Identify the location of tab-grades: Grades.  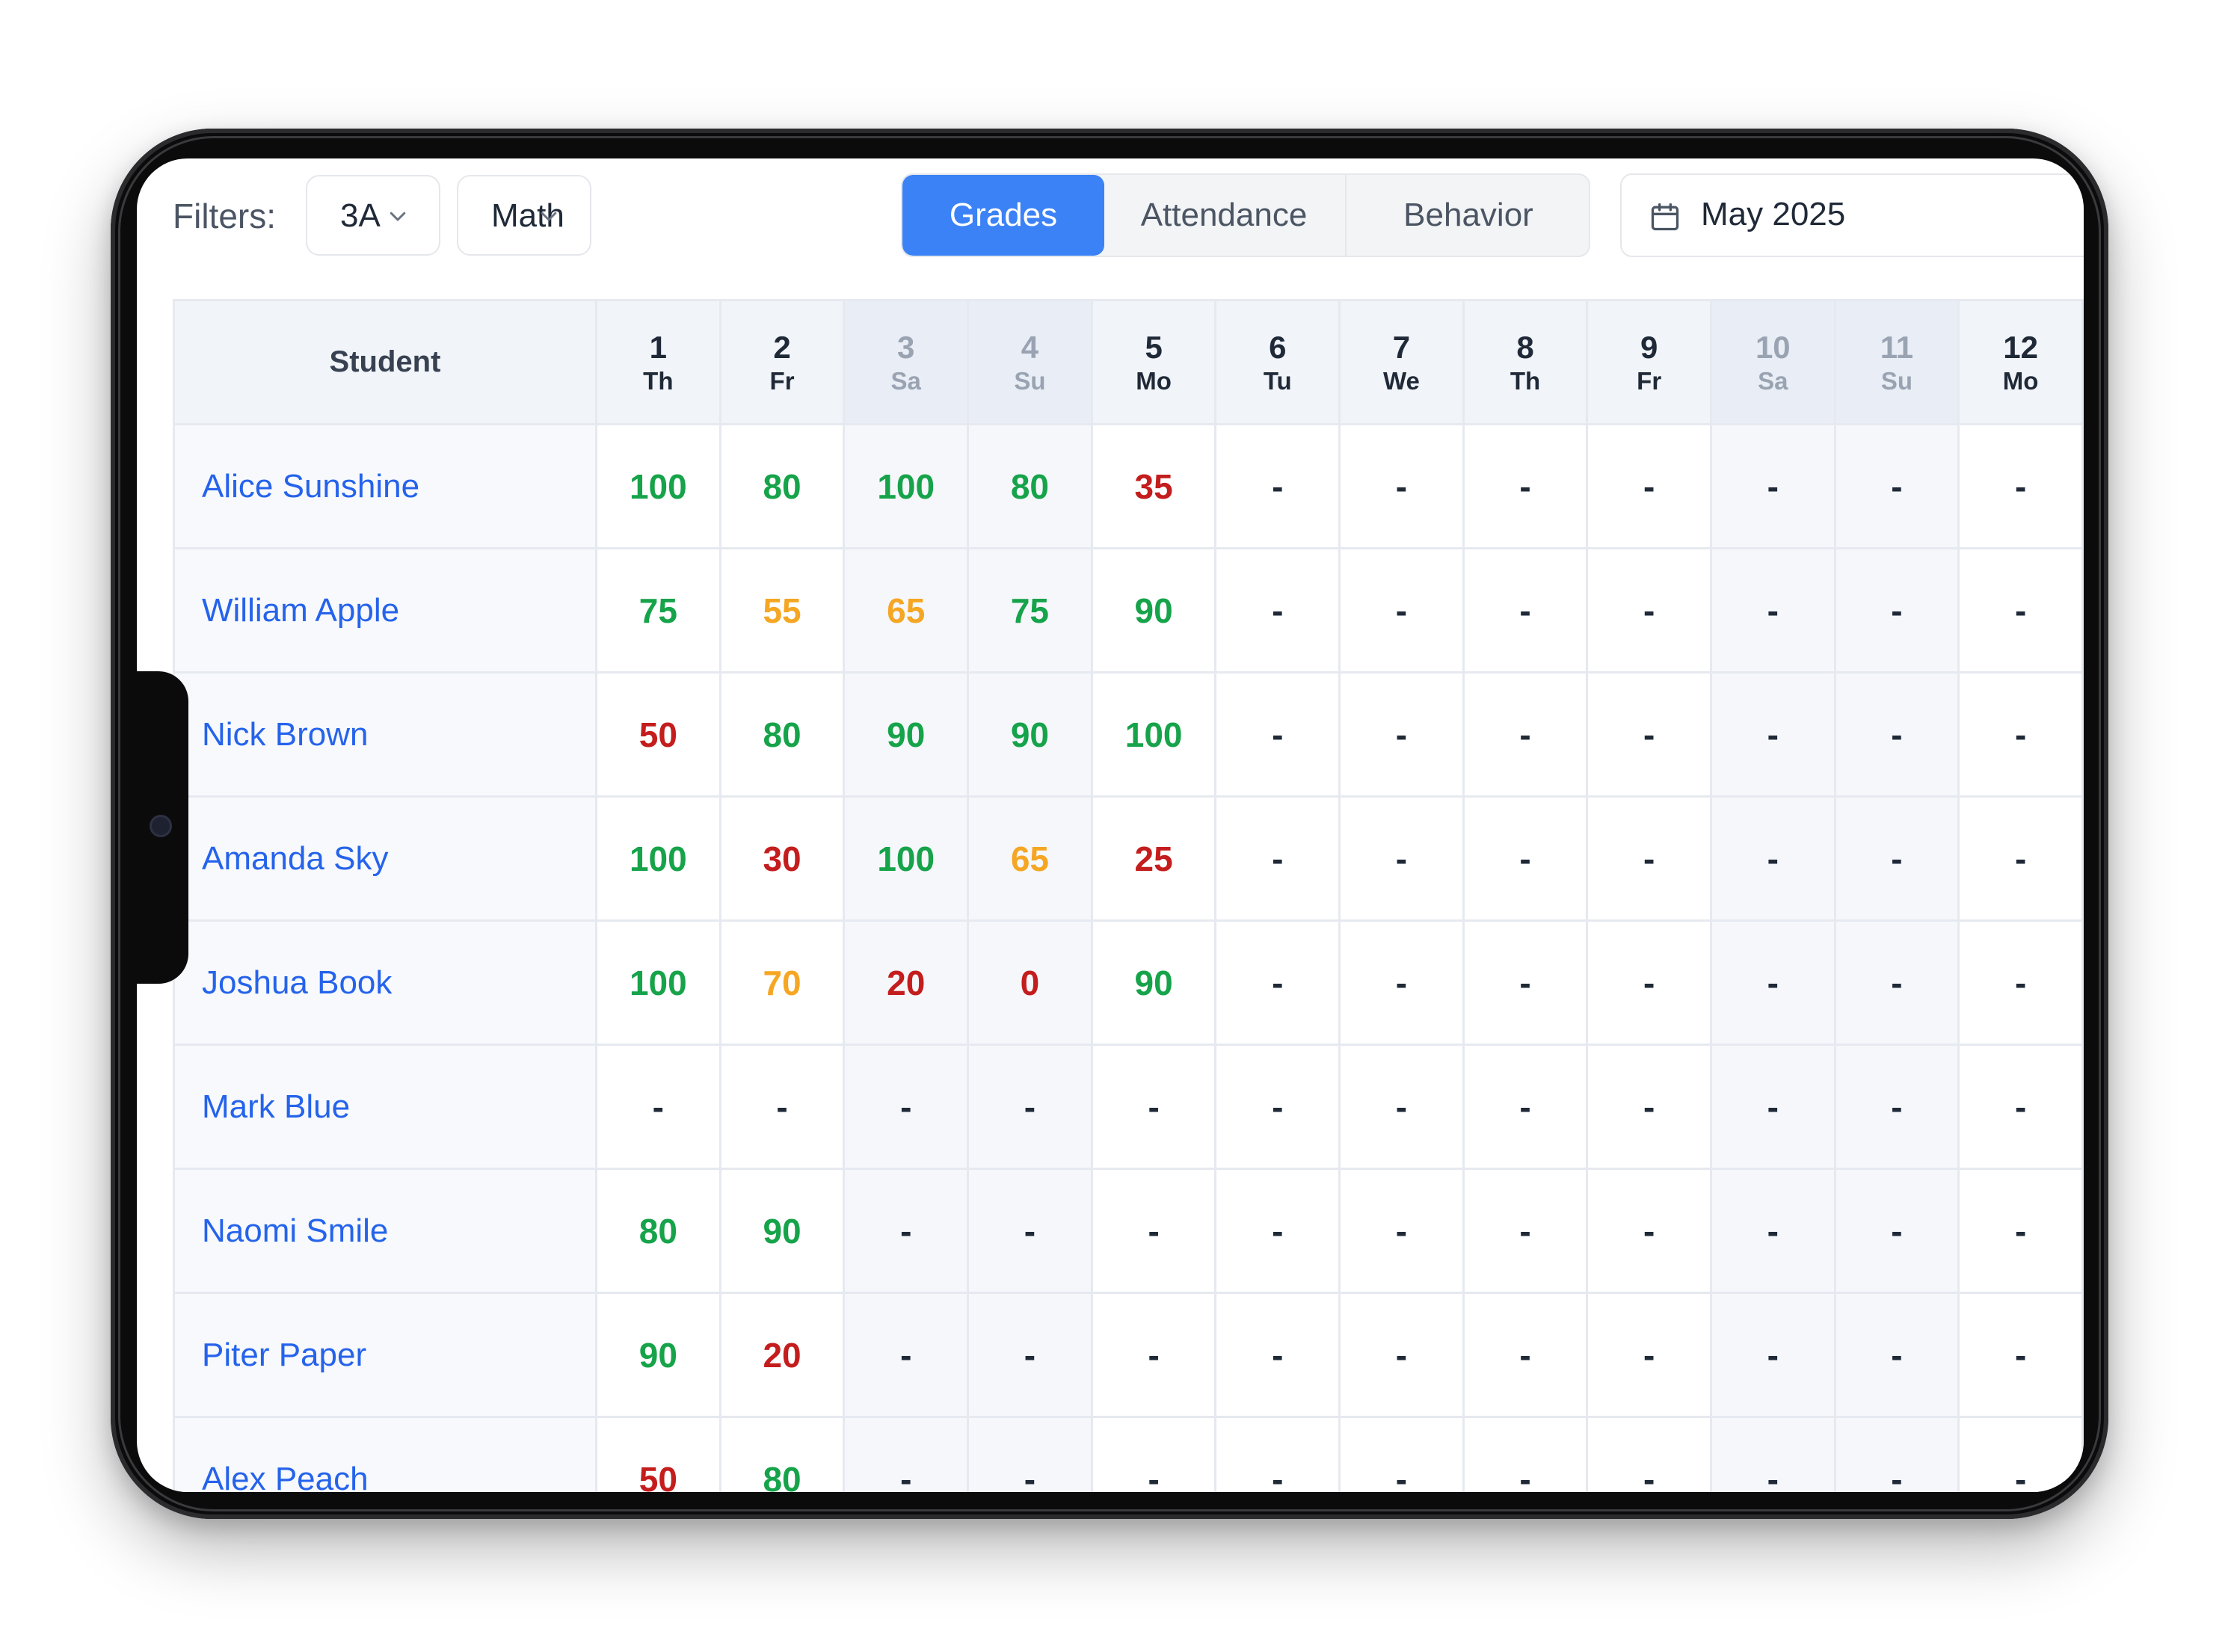
(1003, 216).